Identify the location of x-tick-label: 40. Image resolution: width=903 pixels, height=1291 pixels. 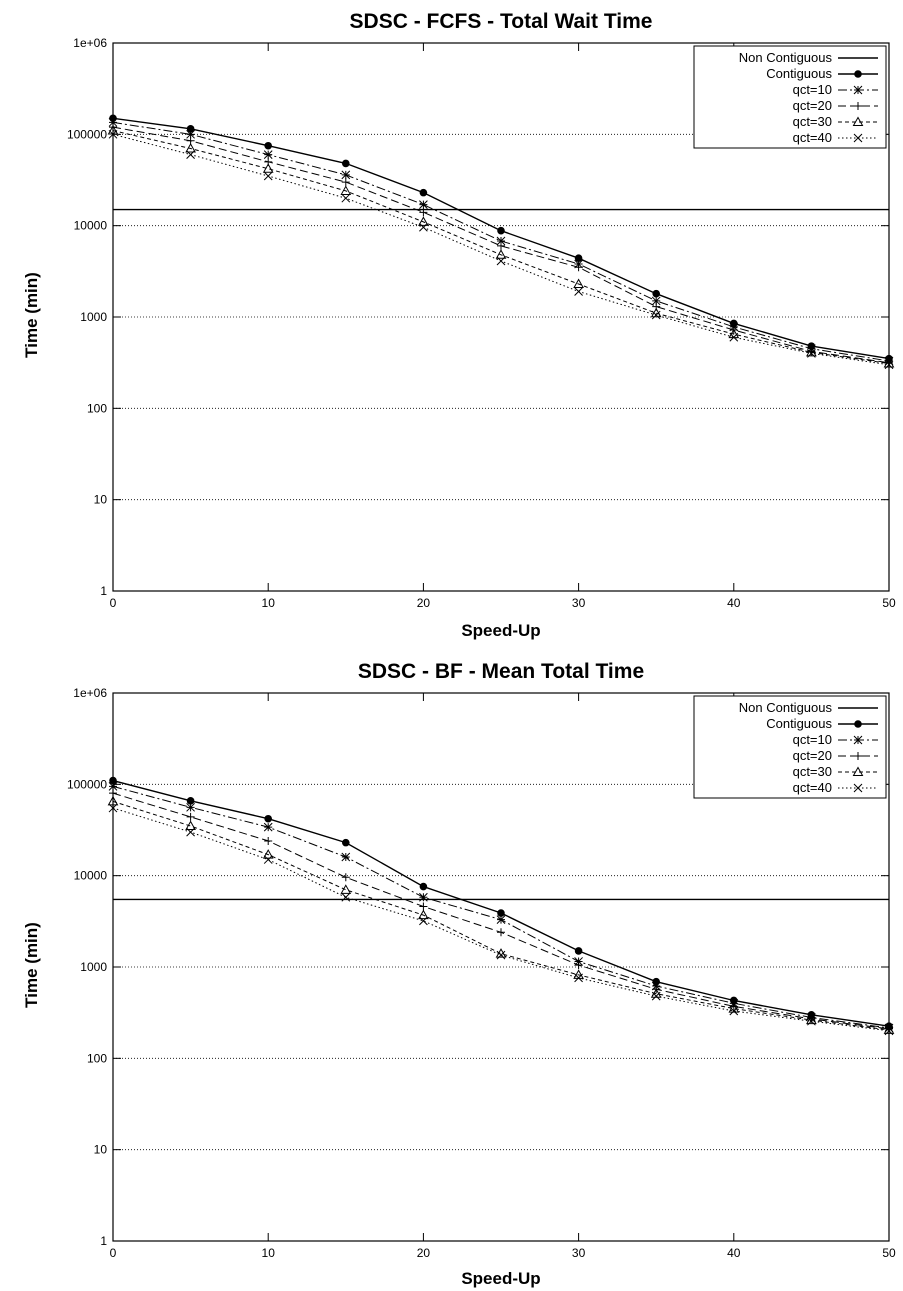
(734, 1253).